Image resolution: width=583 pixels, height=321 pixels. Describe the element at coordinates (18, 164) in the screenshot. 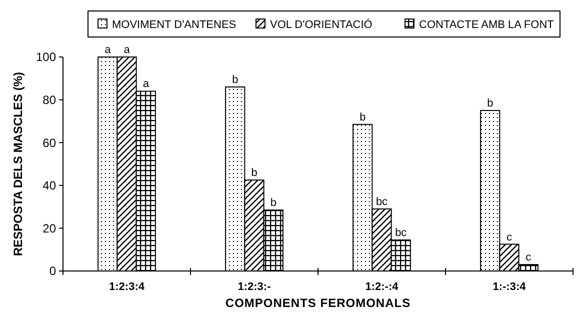

I see `y-axis-title: RESPOSTA DELS MASCLES (%)` at that location.